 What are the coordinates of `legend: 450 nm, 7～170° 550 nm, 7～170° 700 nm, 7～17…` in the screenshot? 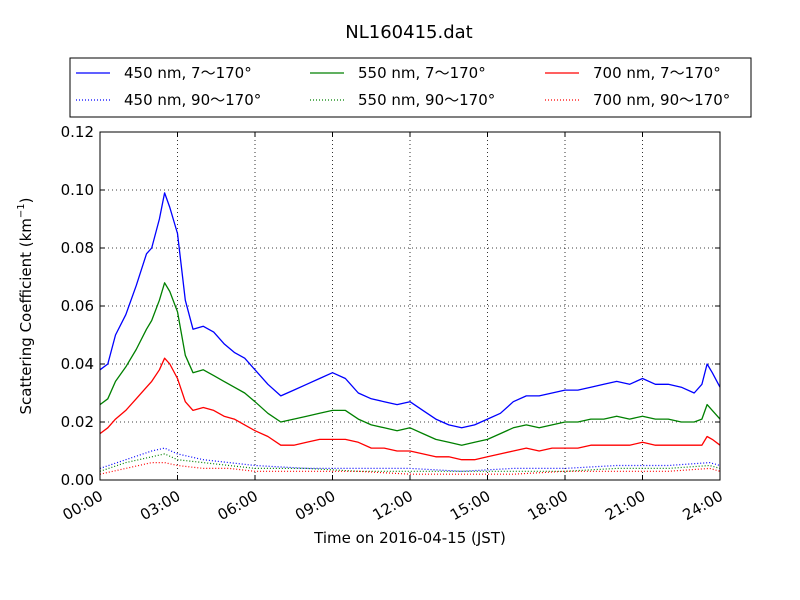 It's located at (410, 87).